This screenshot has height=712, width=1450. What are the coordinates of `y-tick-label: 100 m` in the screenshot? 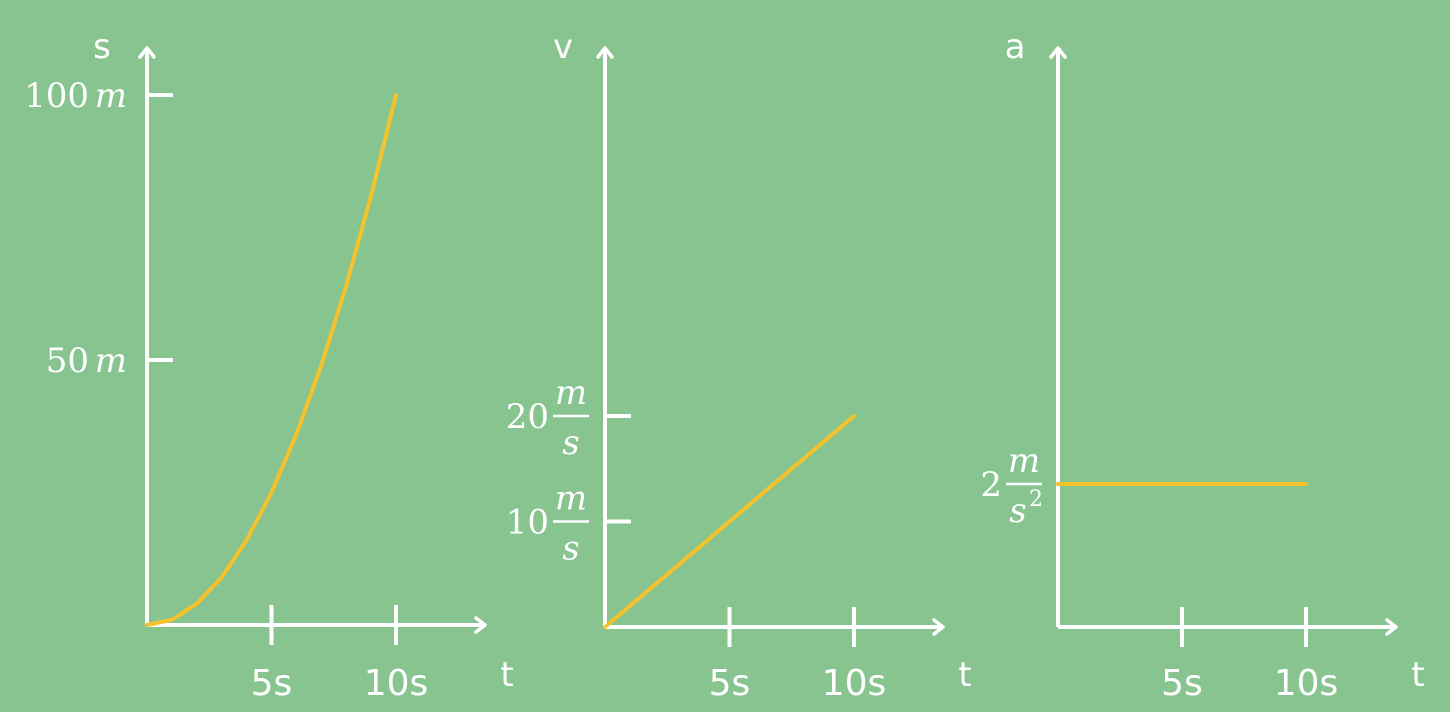 It's located at (75, 96).